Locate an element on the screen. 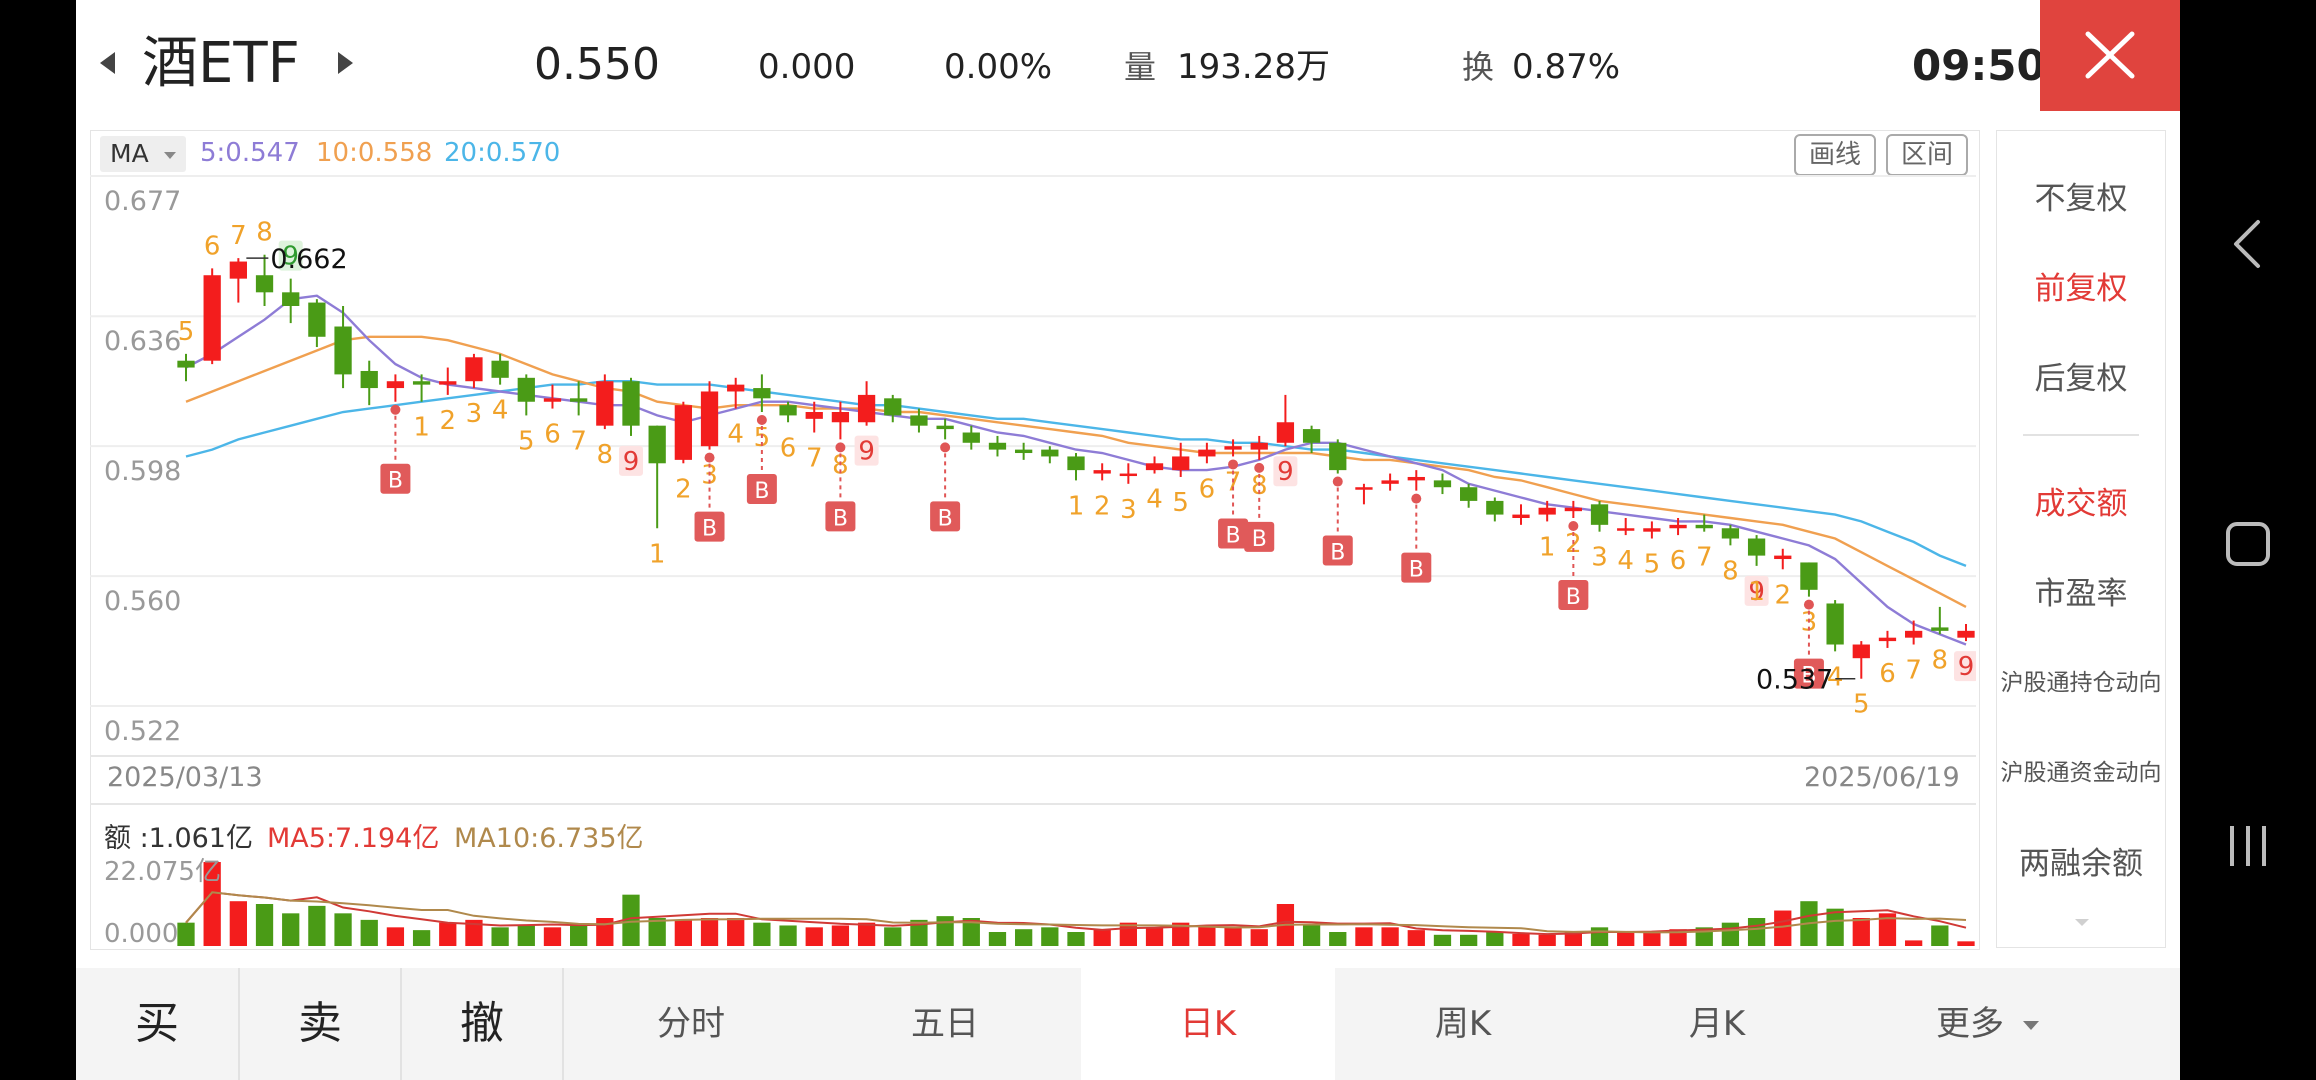 The width and height of the screenshot is (2316, 1080). recents-lines-icon is located at coordinates (2248, 846).